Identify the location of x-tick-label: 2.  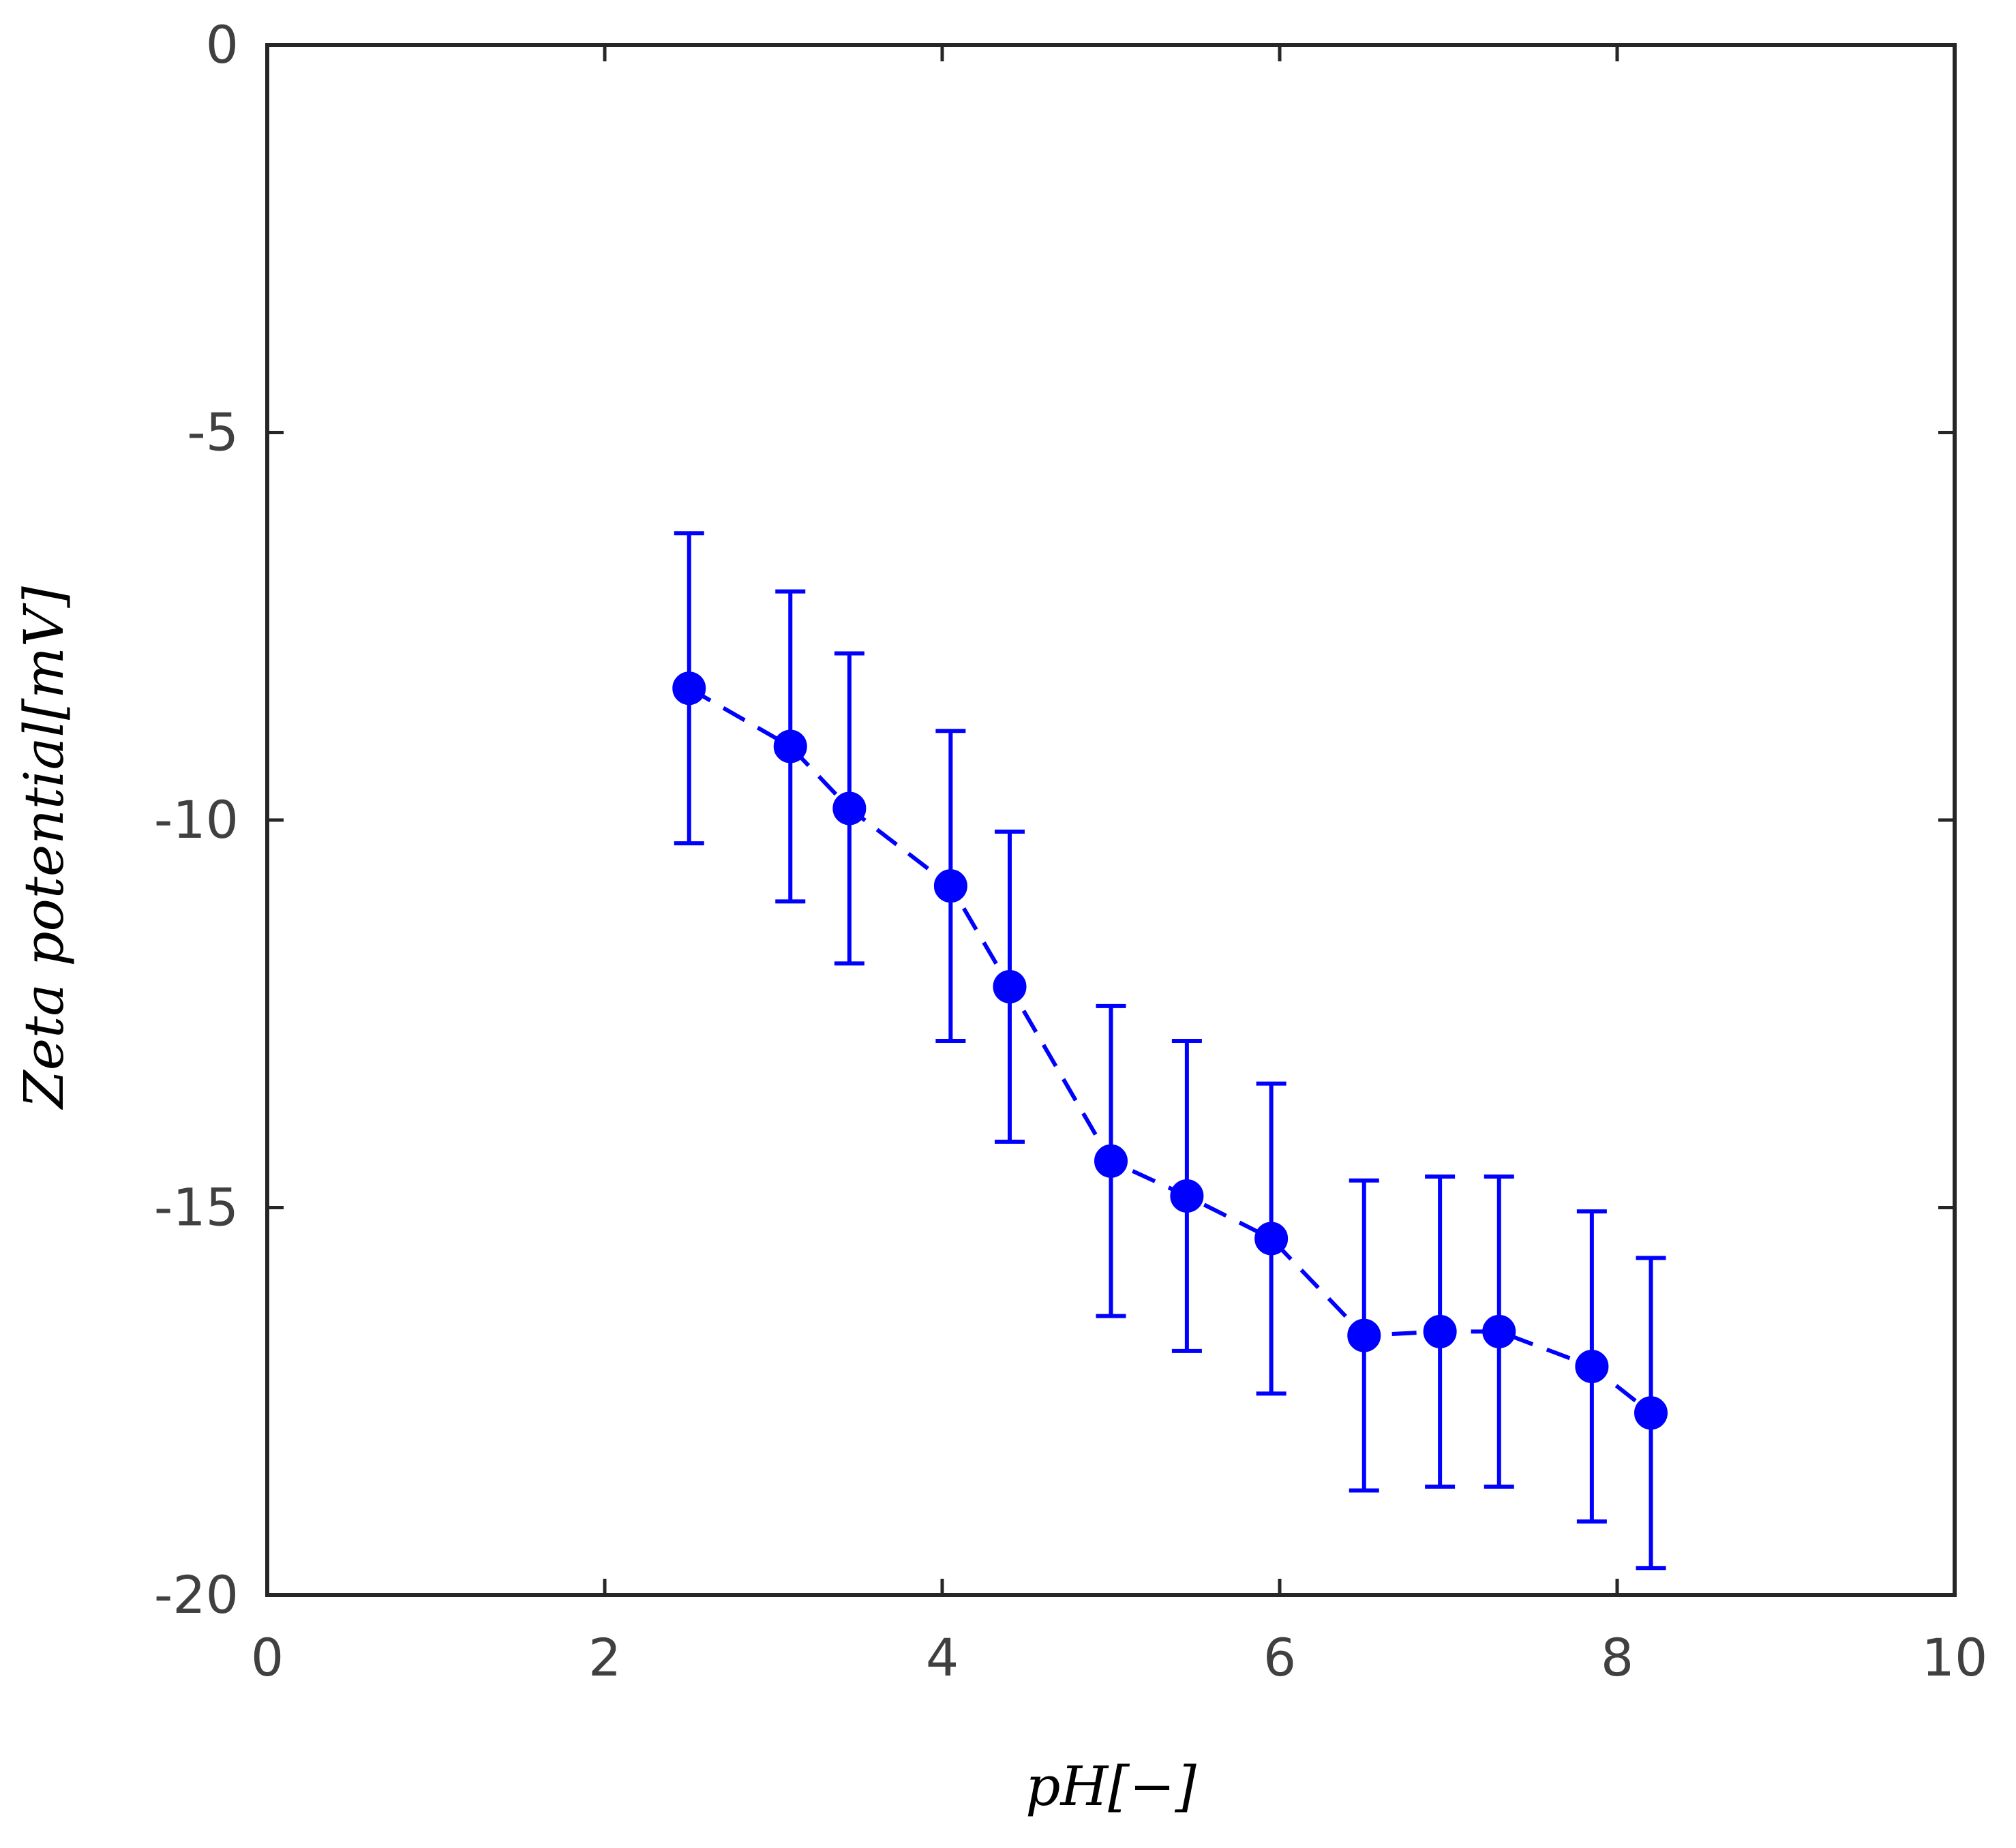
(605, 1657).